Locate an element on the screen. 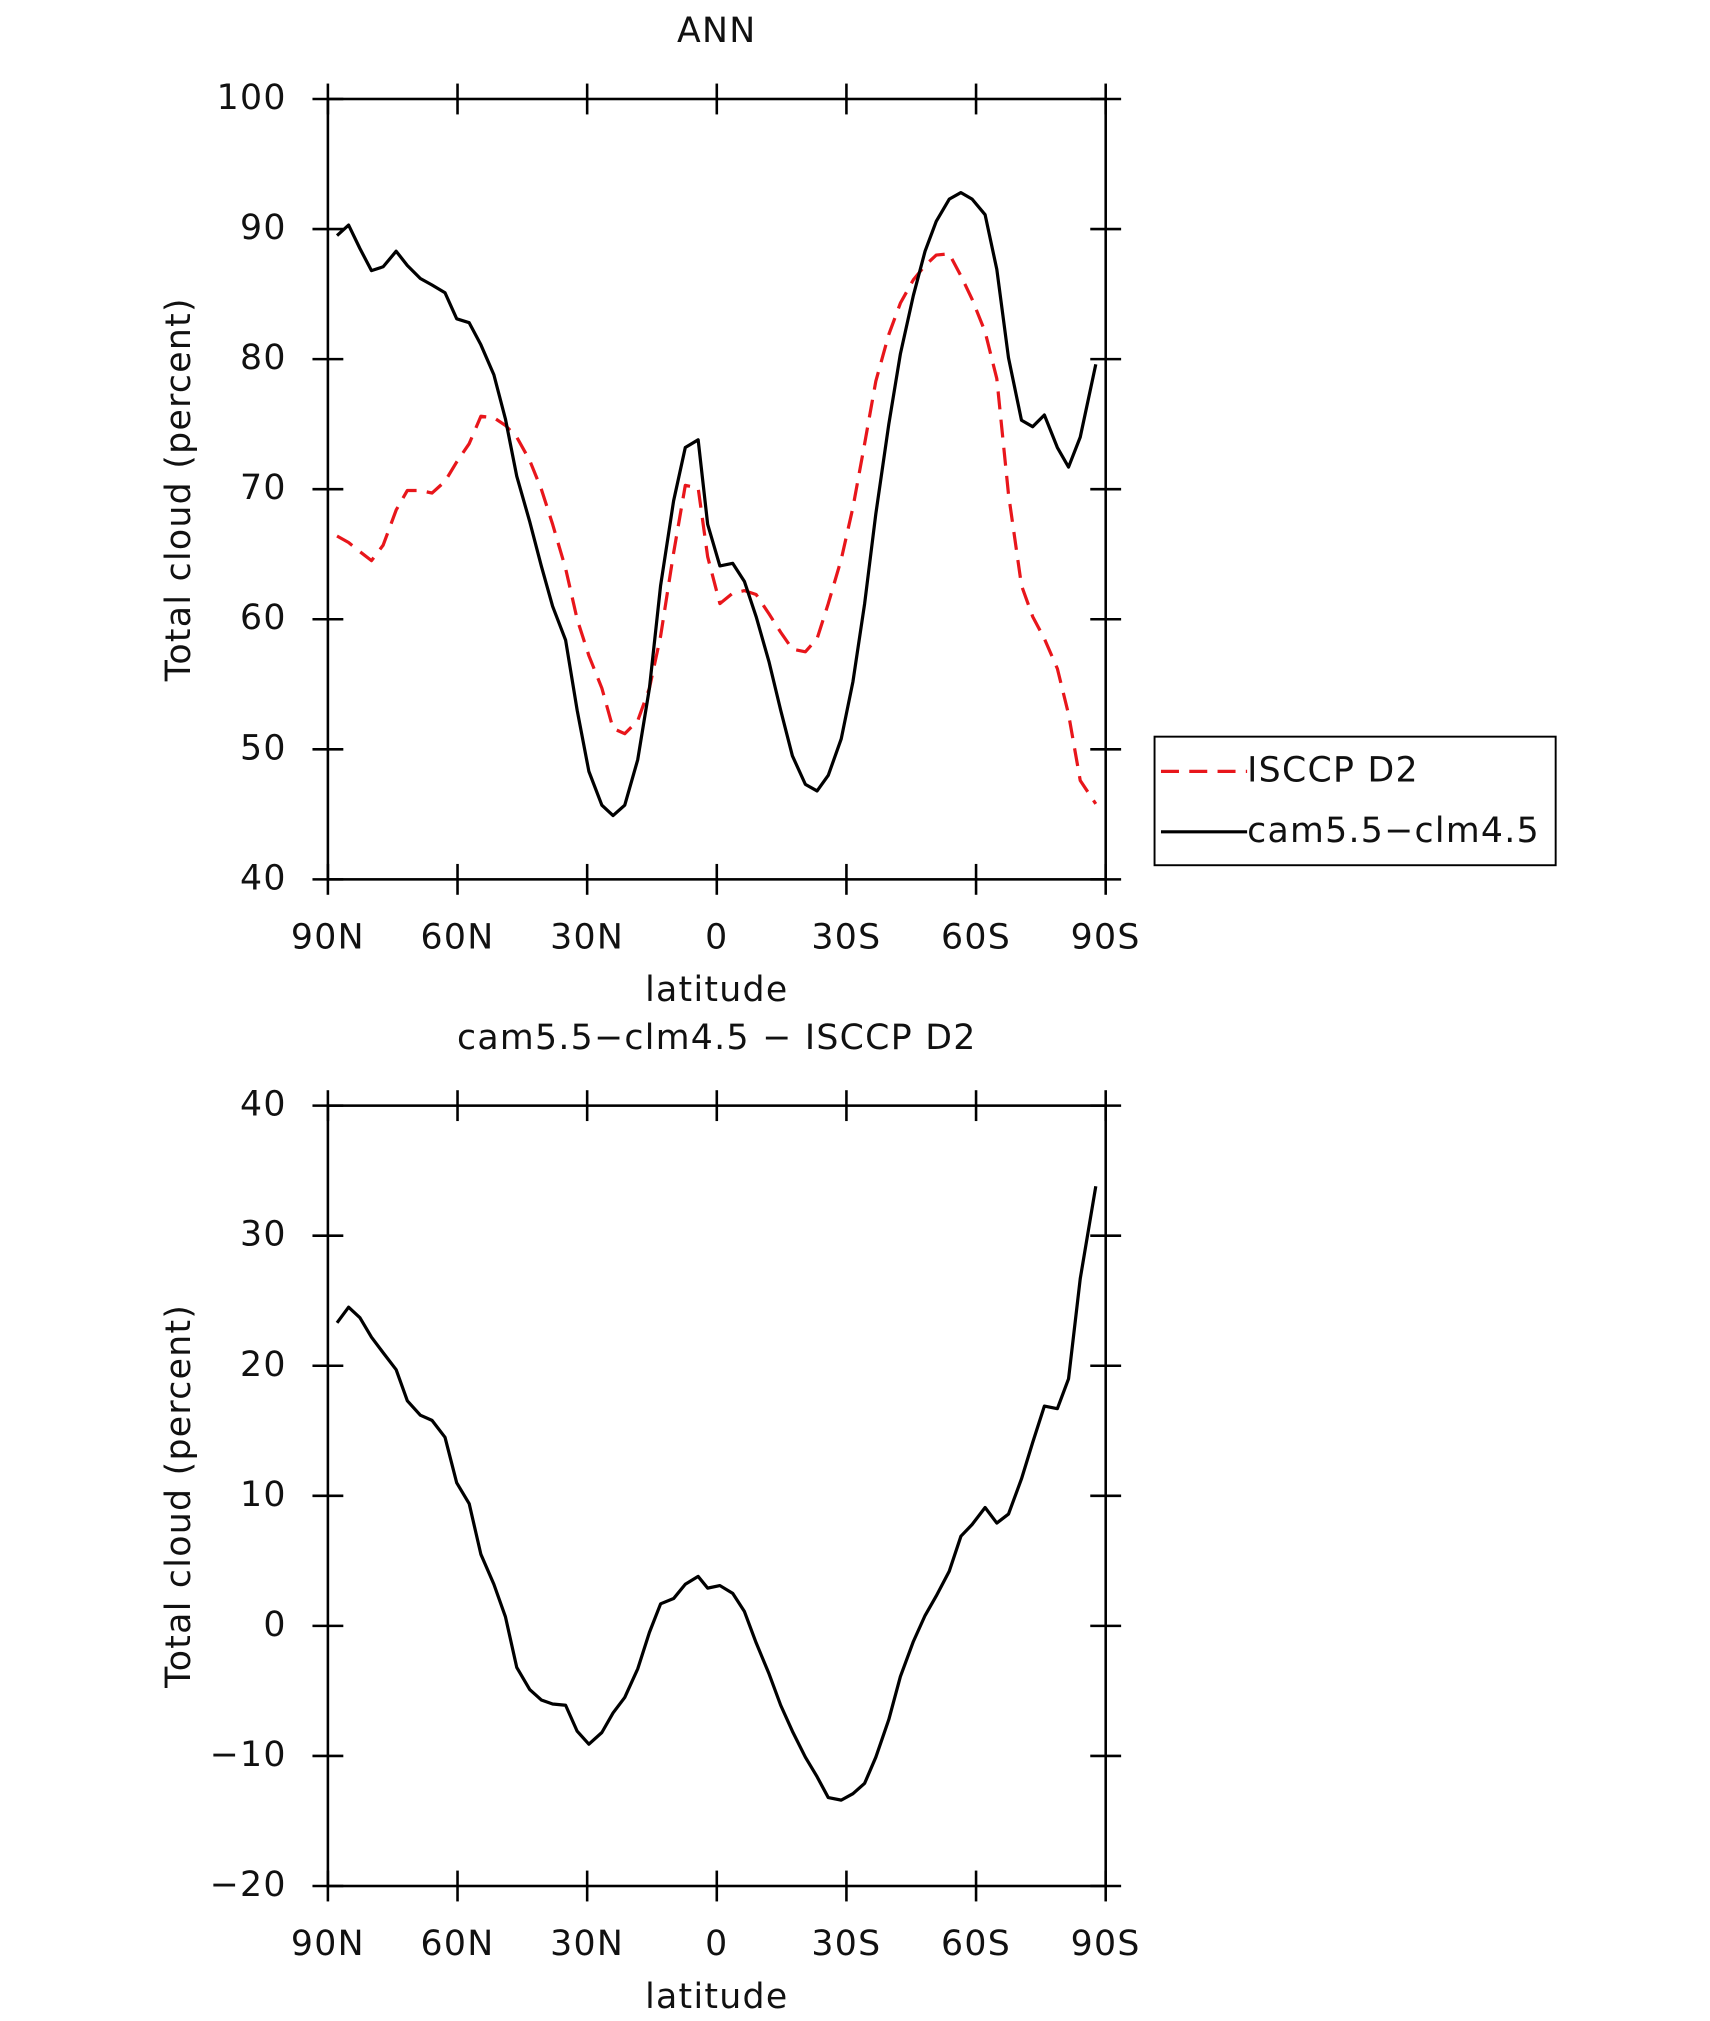  legend-box is located at coordinates (1355, 801).